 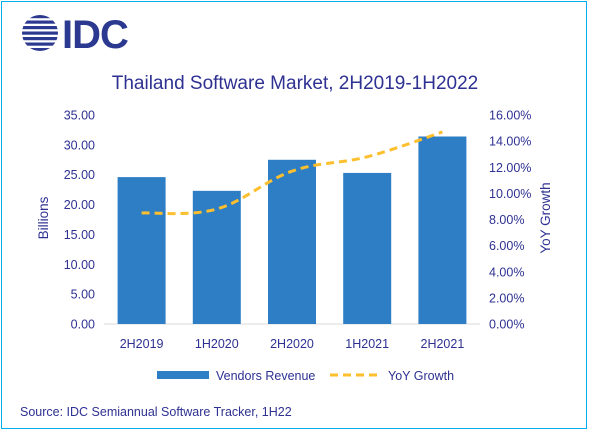 I want to click on y-tick-label: 0.00, so click(x=83, y=325).